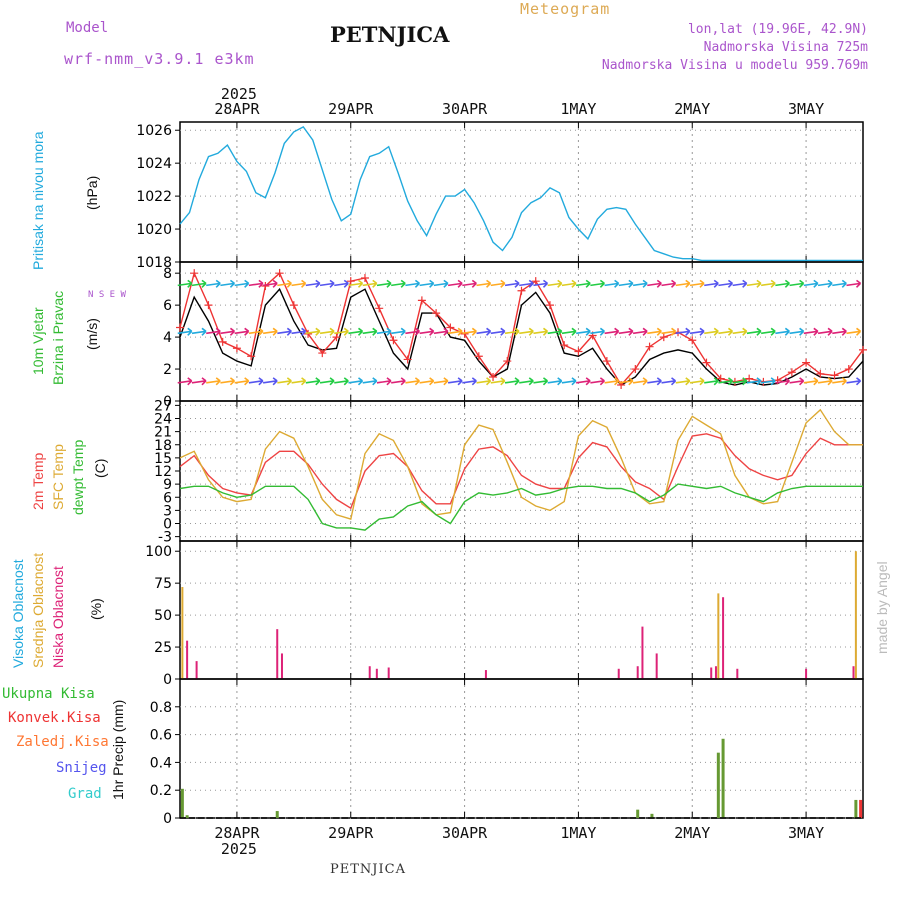  Describe the element at coordinates (38, 610) in the screenshot. I see `cloud-mid-label: Srednja Oblacnost` at that location.